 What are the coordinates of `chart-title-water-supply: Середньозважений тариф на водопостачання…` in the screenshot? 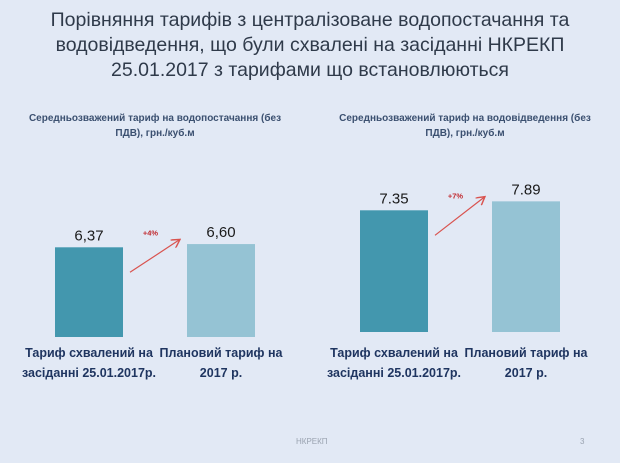 It's located at (155, 126).